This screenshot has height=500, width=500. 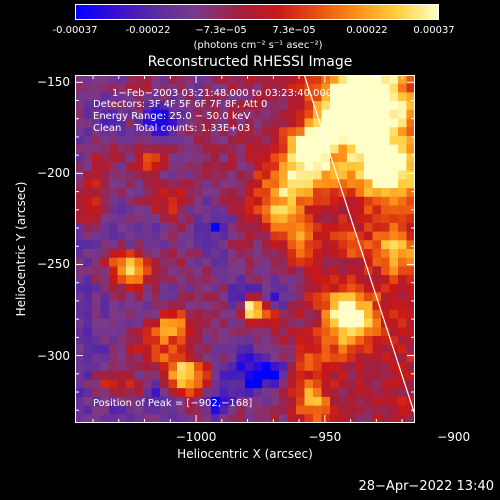 I want to click on annotation-clean-counts: Clean Total counts: 1.33E+03, so click(x=172, y=128).